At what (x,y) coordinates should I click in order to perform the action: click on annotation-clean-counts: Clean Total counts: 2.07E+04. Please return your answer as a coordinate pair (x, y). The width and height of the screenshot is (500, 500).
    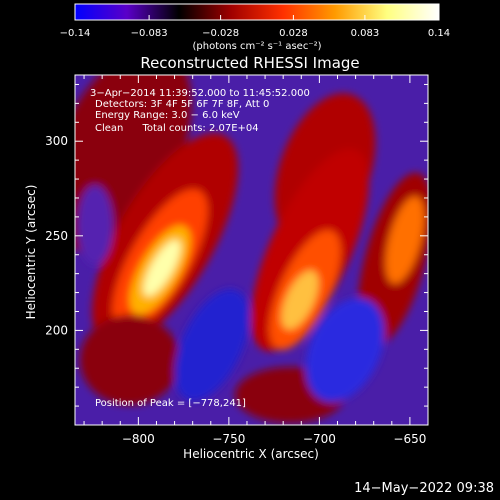
    Looking at the image, I should click on (177, 128).